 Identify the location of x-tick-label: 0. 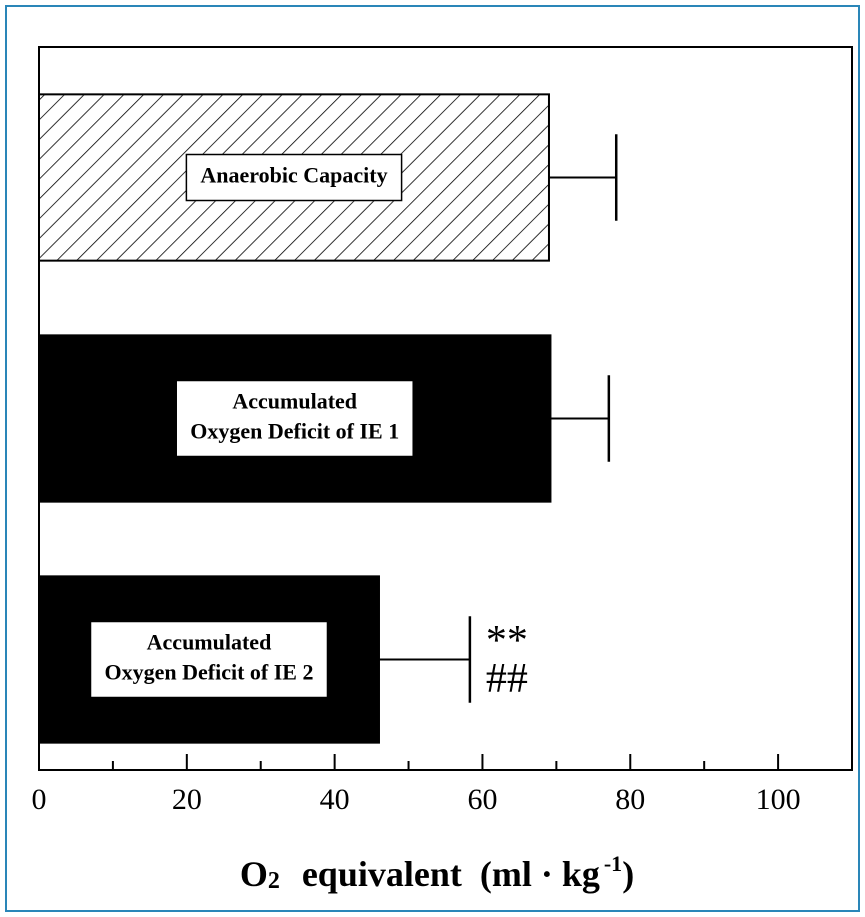
(39, 799).